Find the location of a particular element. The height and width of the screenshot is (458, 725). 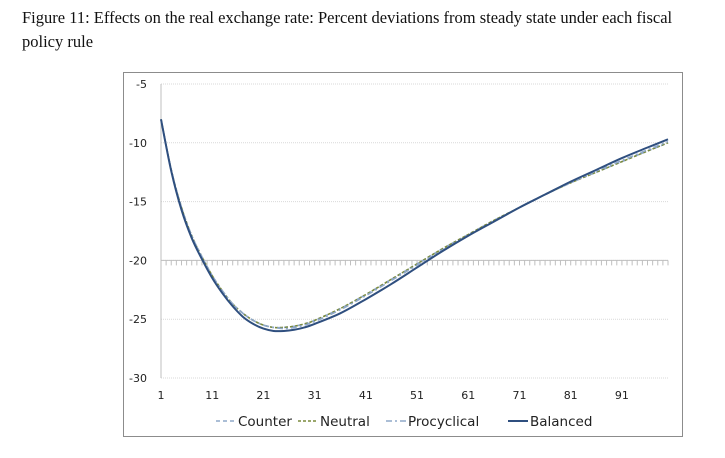

y-tick-label: -10 is located at coordinates (138, 143).